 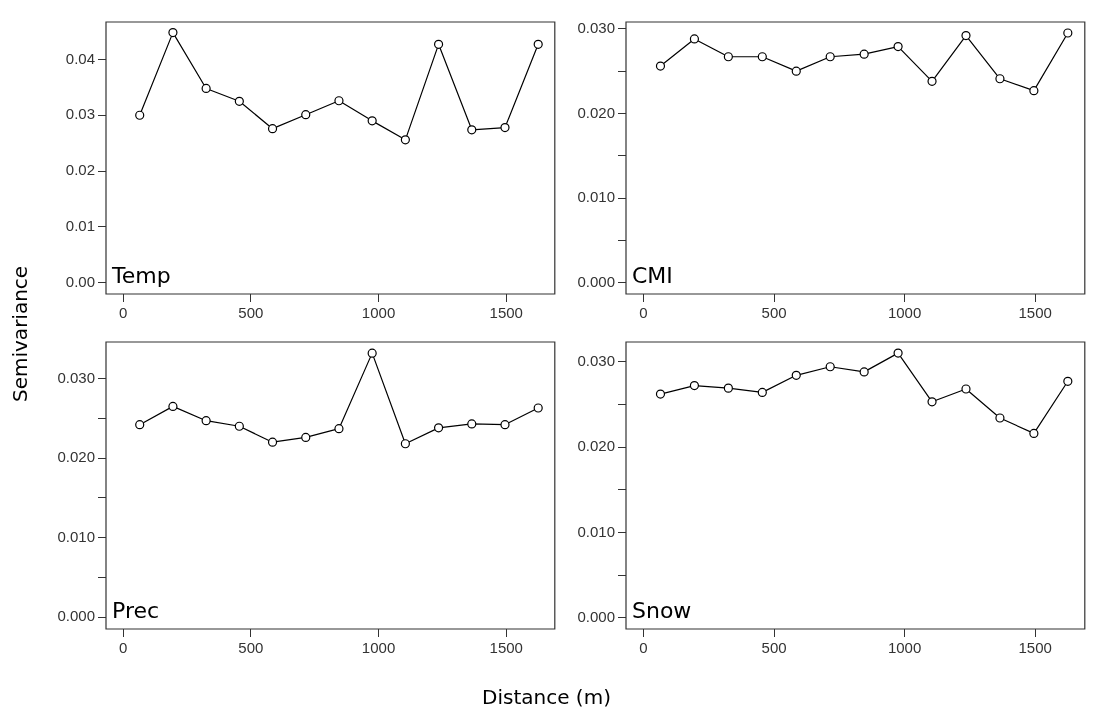 I want to click on y-tick-label: 0.01, so click(x=80, y=226).